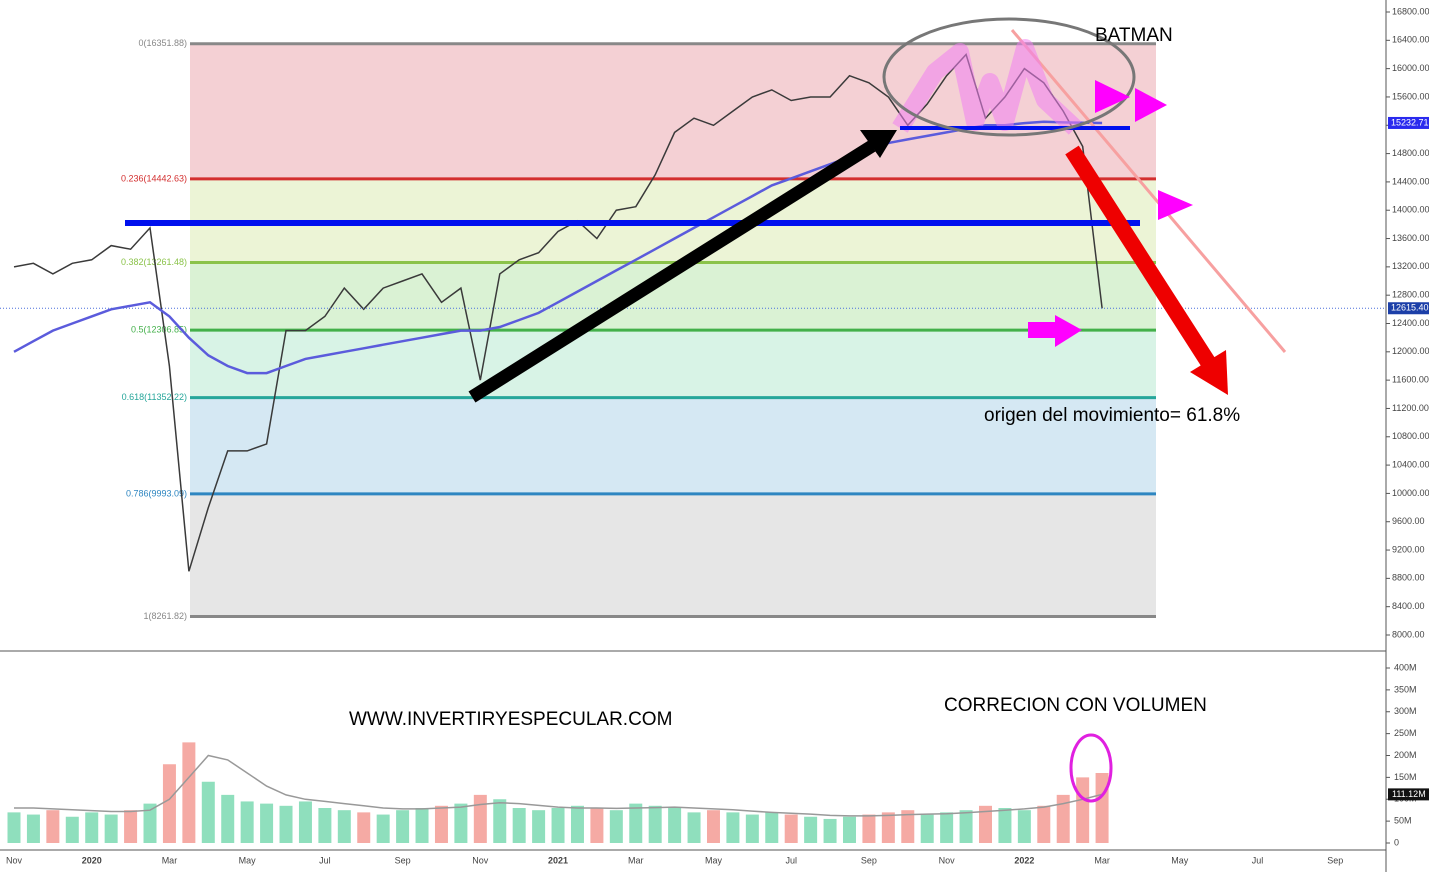 The height and width of the screenshot is (872, 1429). Describe the element at coordinates (1075, 705) in the screenshot. I see `annotation: CORRECION CON VOLUMEN` at that location.